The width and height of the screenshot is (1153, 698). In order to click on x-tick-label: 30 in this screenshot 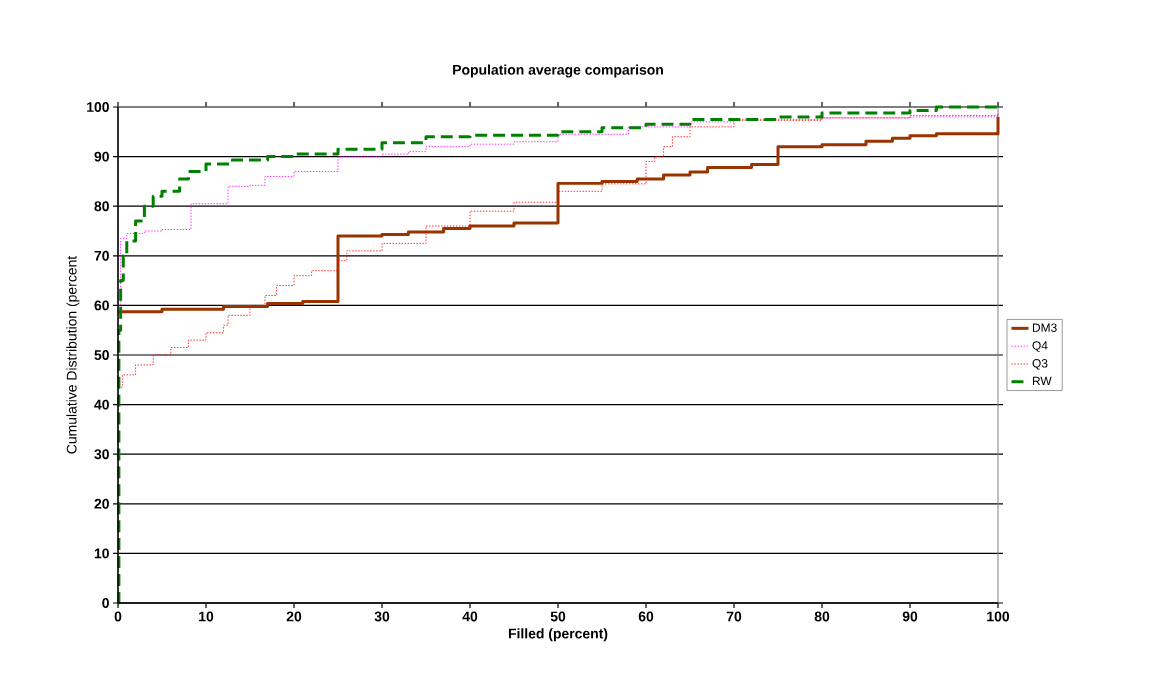, I will do `click(382, 616)`.